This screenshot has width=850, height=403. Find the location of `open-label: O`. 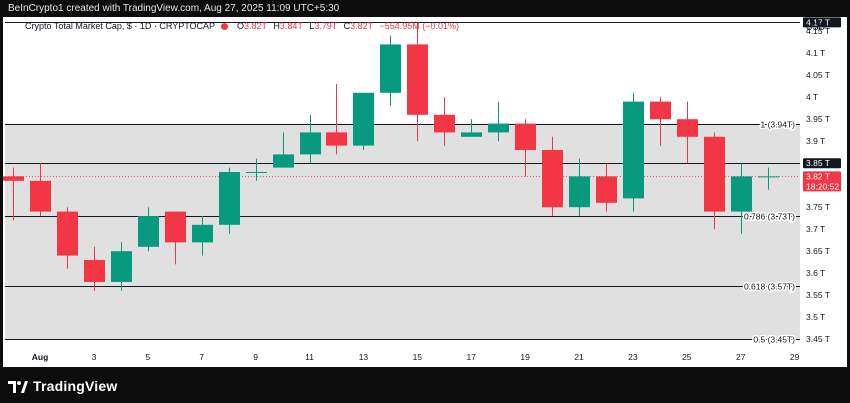

open-label: O is located at coordinates (240, 26).